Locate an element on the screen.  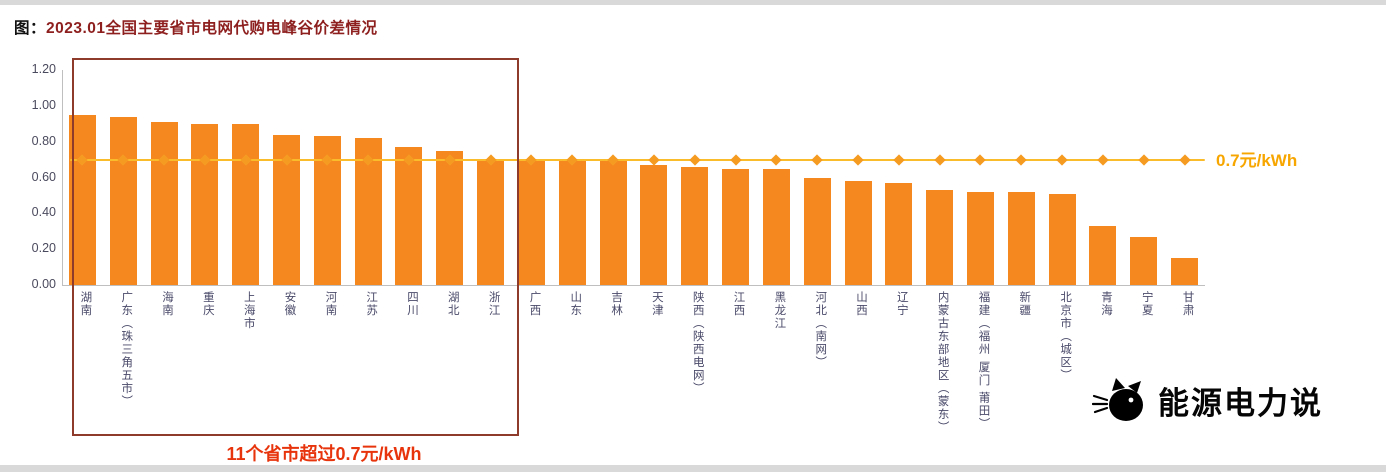
x-axis-label: 福建（福州 厦门 莆田） is located at coordinates (983, 361).